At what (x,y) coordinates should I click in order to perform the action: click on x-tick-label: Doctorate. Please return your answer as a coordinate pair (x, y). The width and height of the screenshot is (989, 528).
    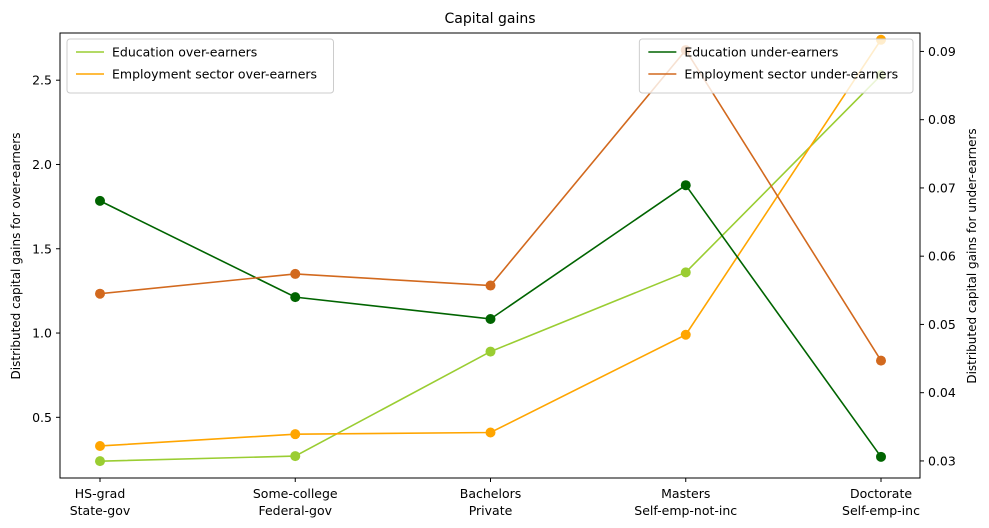
    Looking at the image, I should click on (881, 493).